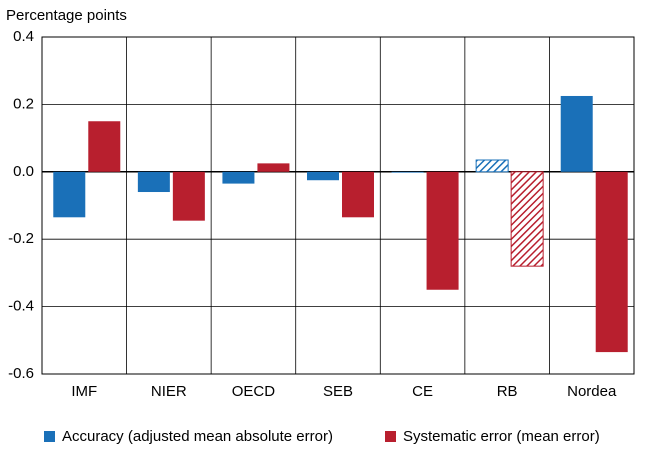 This screenshot has height=452, width=646. What do you see at coordinates (169, 391) in the screenshot?
I see `x-tick-label: NIER` at bounding box center [169, 391].